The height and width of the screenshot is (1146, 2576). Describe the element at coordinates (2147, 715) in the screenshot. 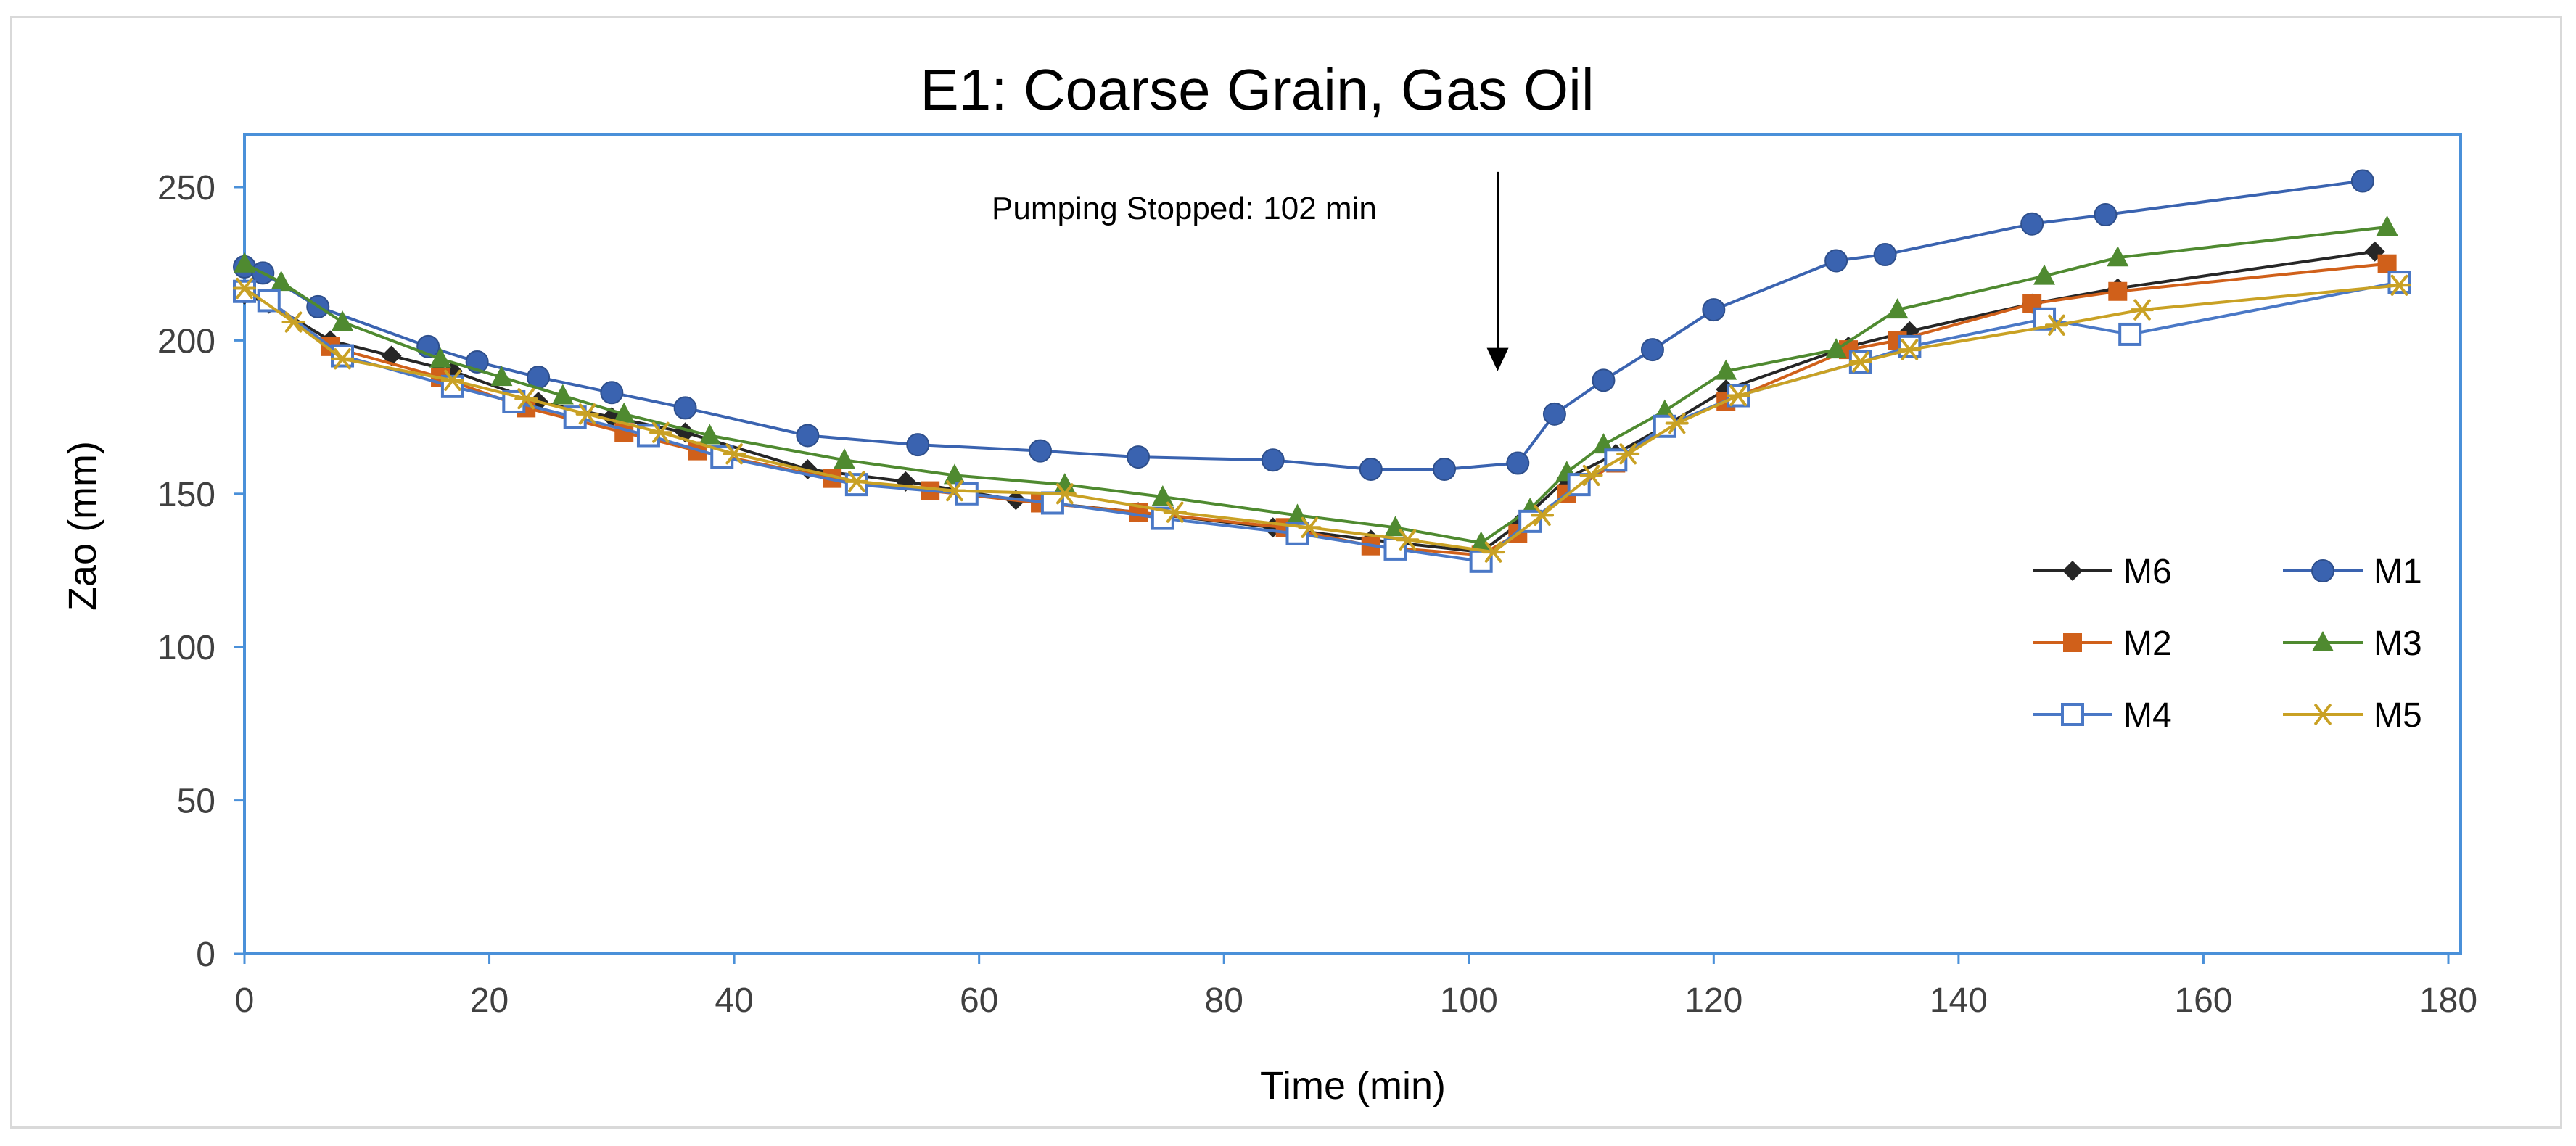

I see `legend-label-m4: M4` at that location.